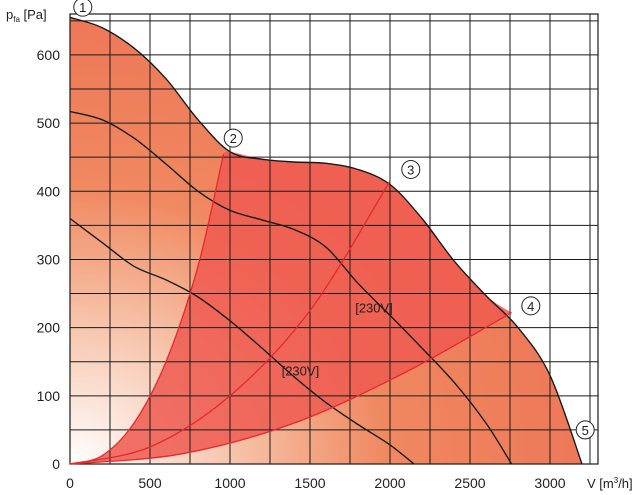 The height and width of the screenshot is (495, 643). Describe the element at coordinates (49, 396) in the screenshot. I see `y-tick-label: 100` at that location.